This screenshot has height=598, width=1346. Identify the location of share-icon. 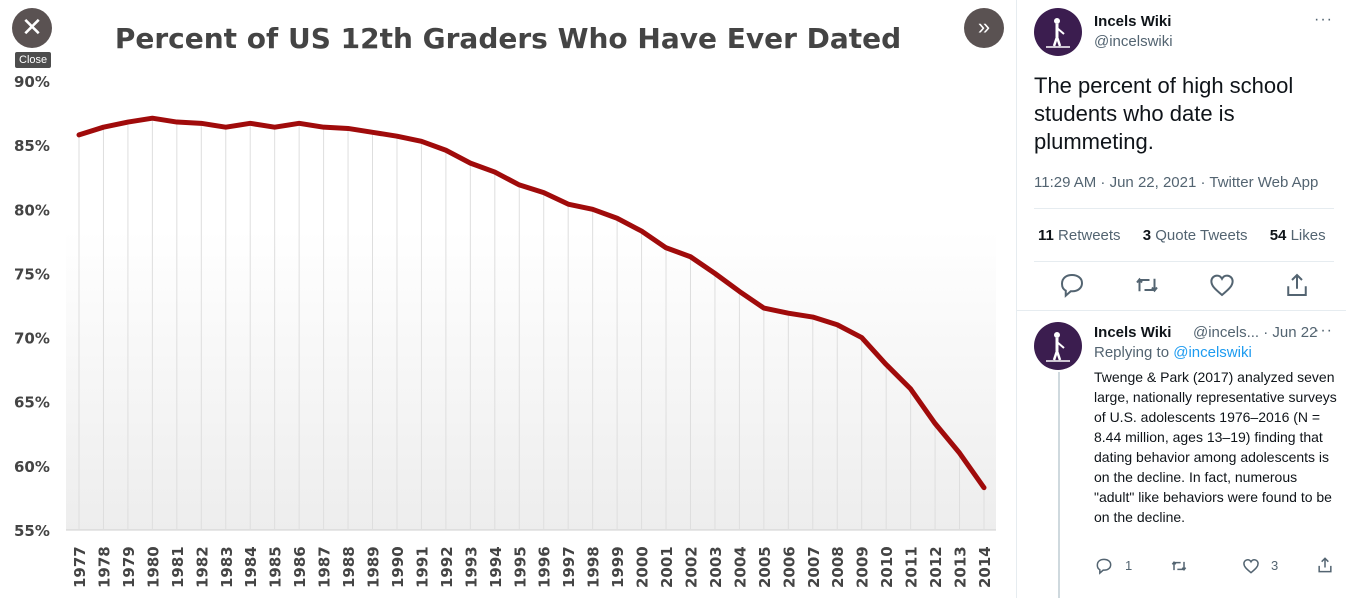
(1297, 285).